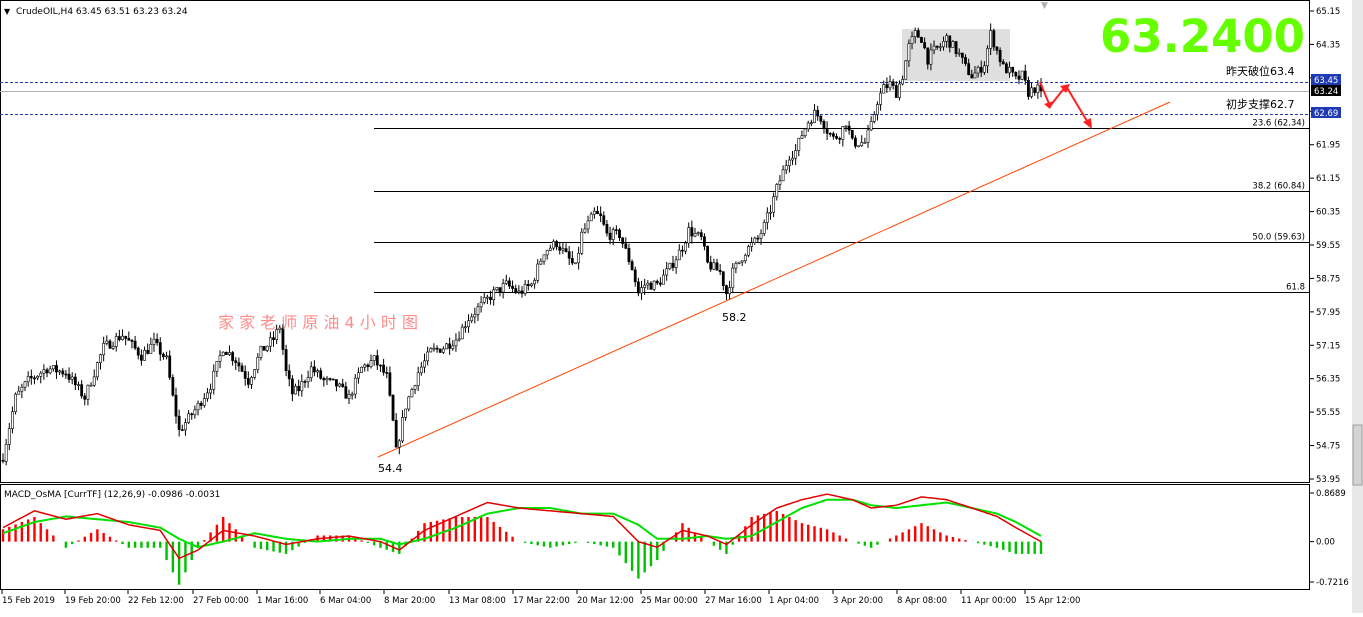 The height and width of the screenshot is (617, 1363). Describe the element at coordinates (7, 11) in the screenshot. I see `collapse-triangle-icon: ▼` at that location.